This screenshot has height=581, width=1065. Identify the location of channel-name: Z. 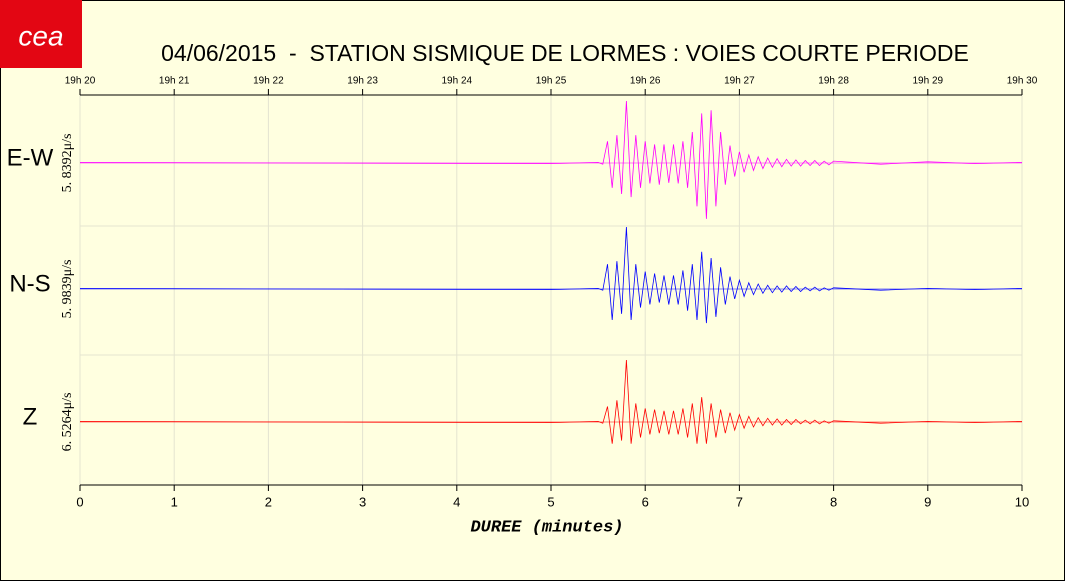
(30, 416).